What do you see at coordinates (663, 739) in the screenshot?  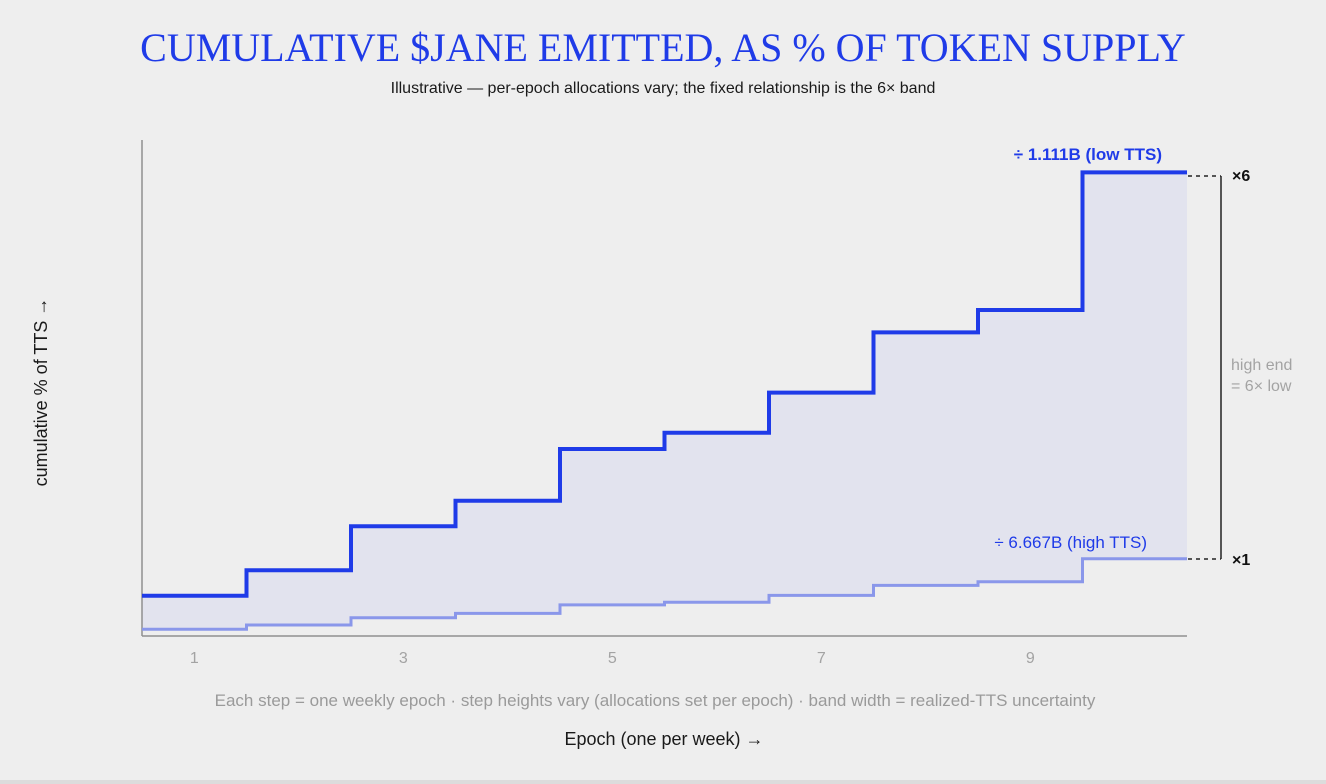 I see `x-axis-label: Epoch (one per week) →` at bounding box center [663, 739].